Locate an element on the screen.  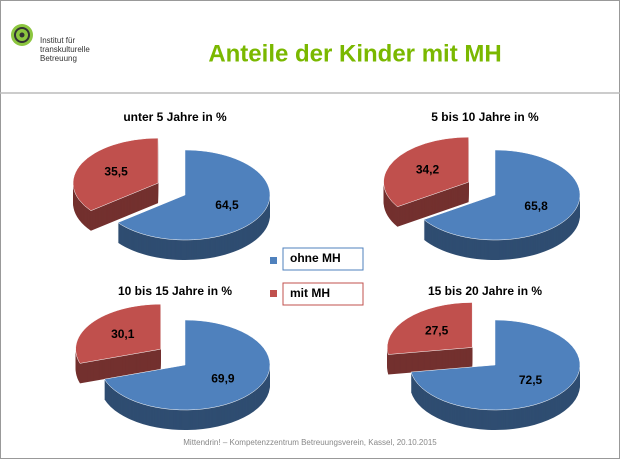
value-label: 69,9 is located at coordinates (223, 379).